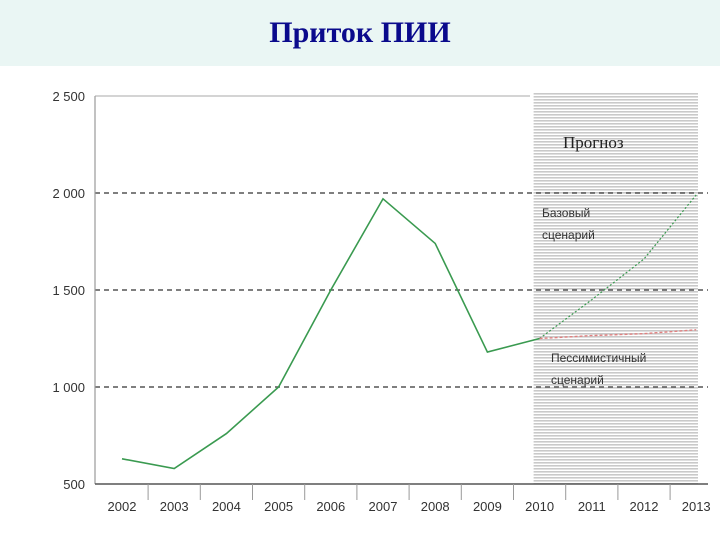 The image size is (720, 545). I want to click on y-tick-label: 500, so click(74, 484).